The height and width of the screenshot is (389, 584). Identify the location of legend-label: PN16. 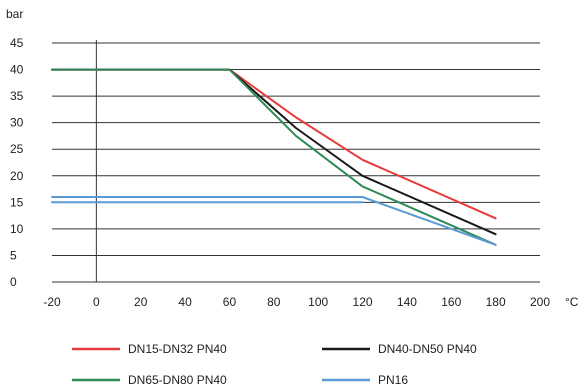
(393, 380).